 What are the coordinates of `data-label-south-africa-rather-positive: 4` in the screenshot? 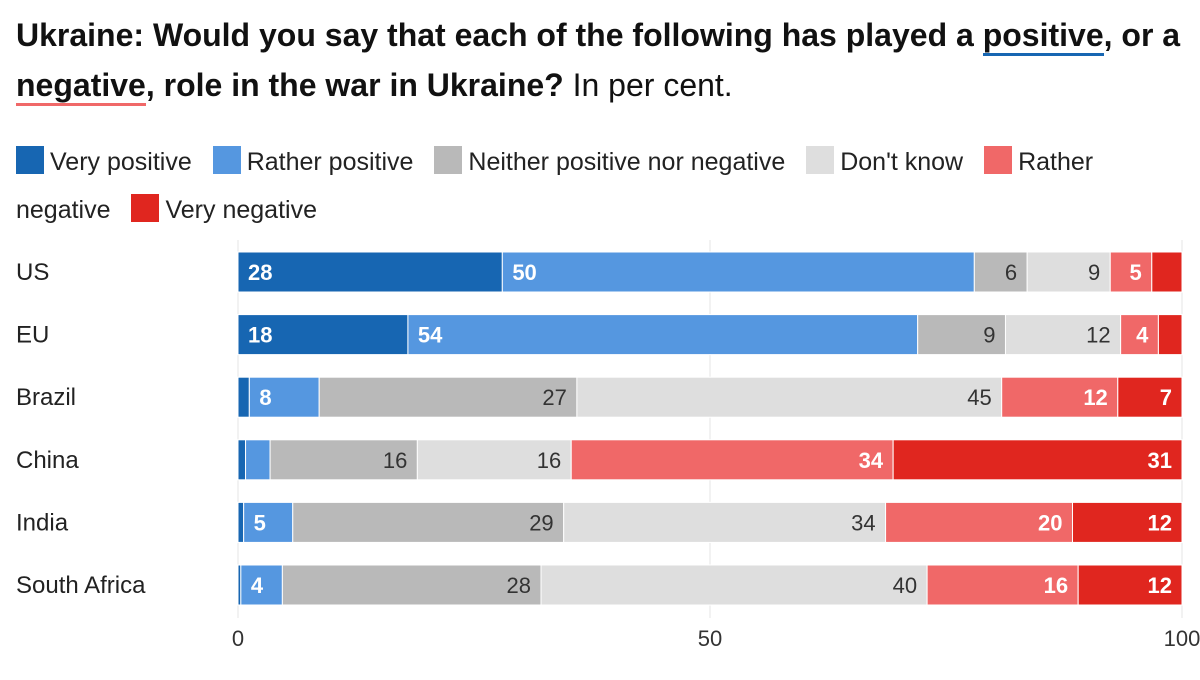 It's located at (257, 585).